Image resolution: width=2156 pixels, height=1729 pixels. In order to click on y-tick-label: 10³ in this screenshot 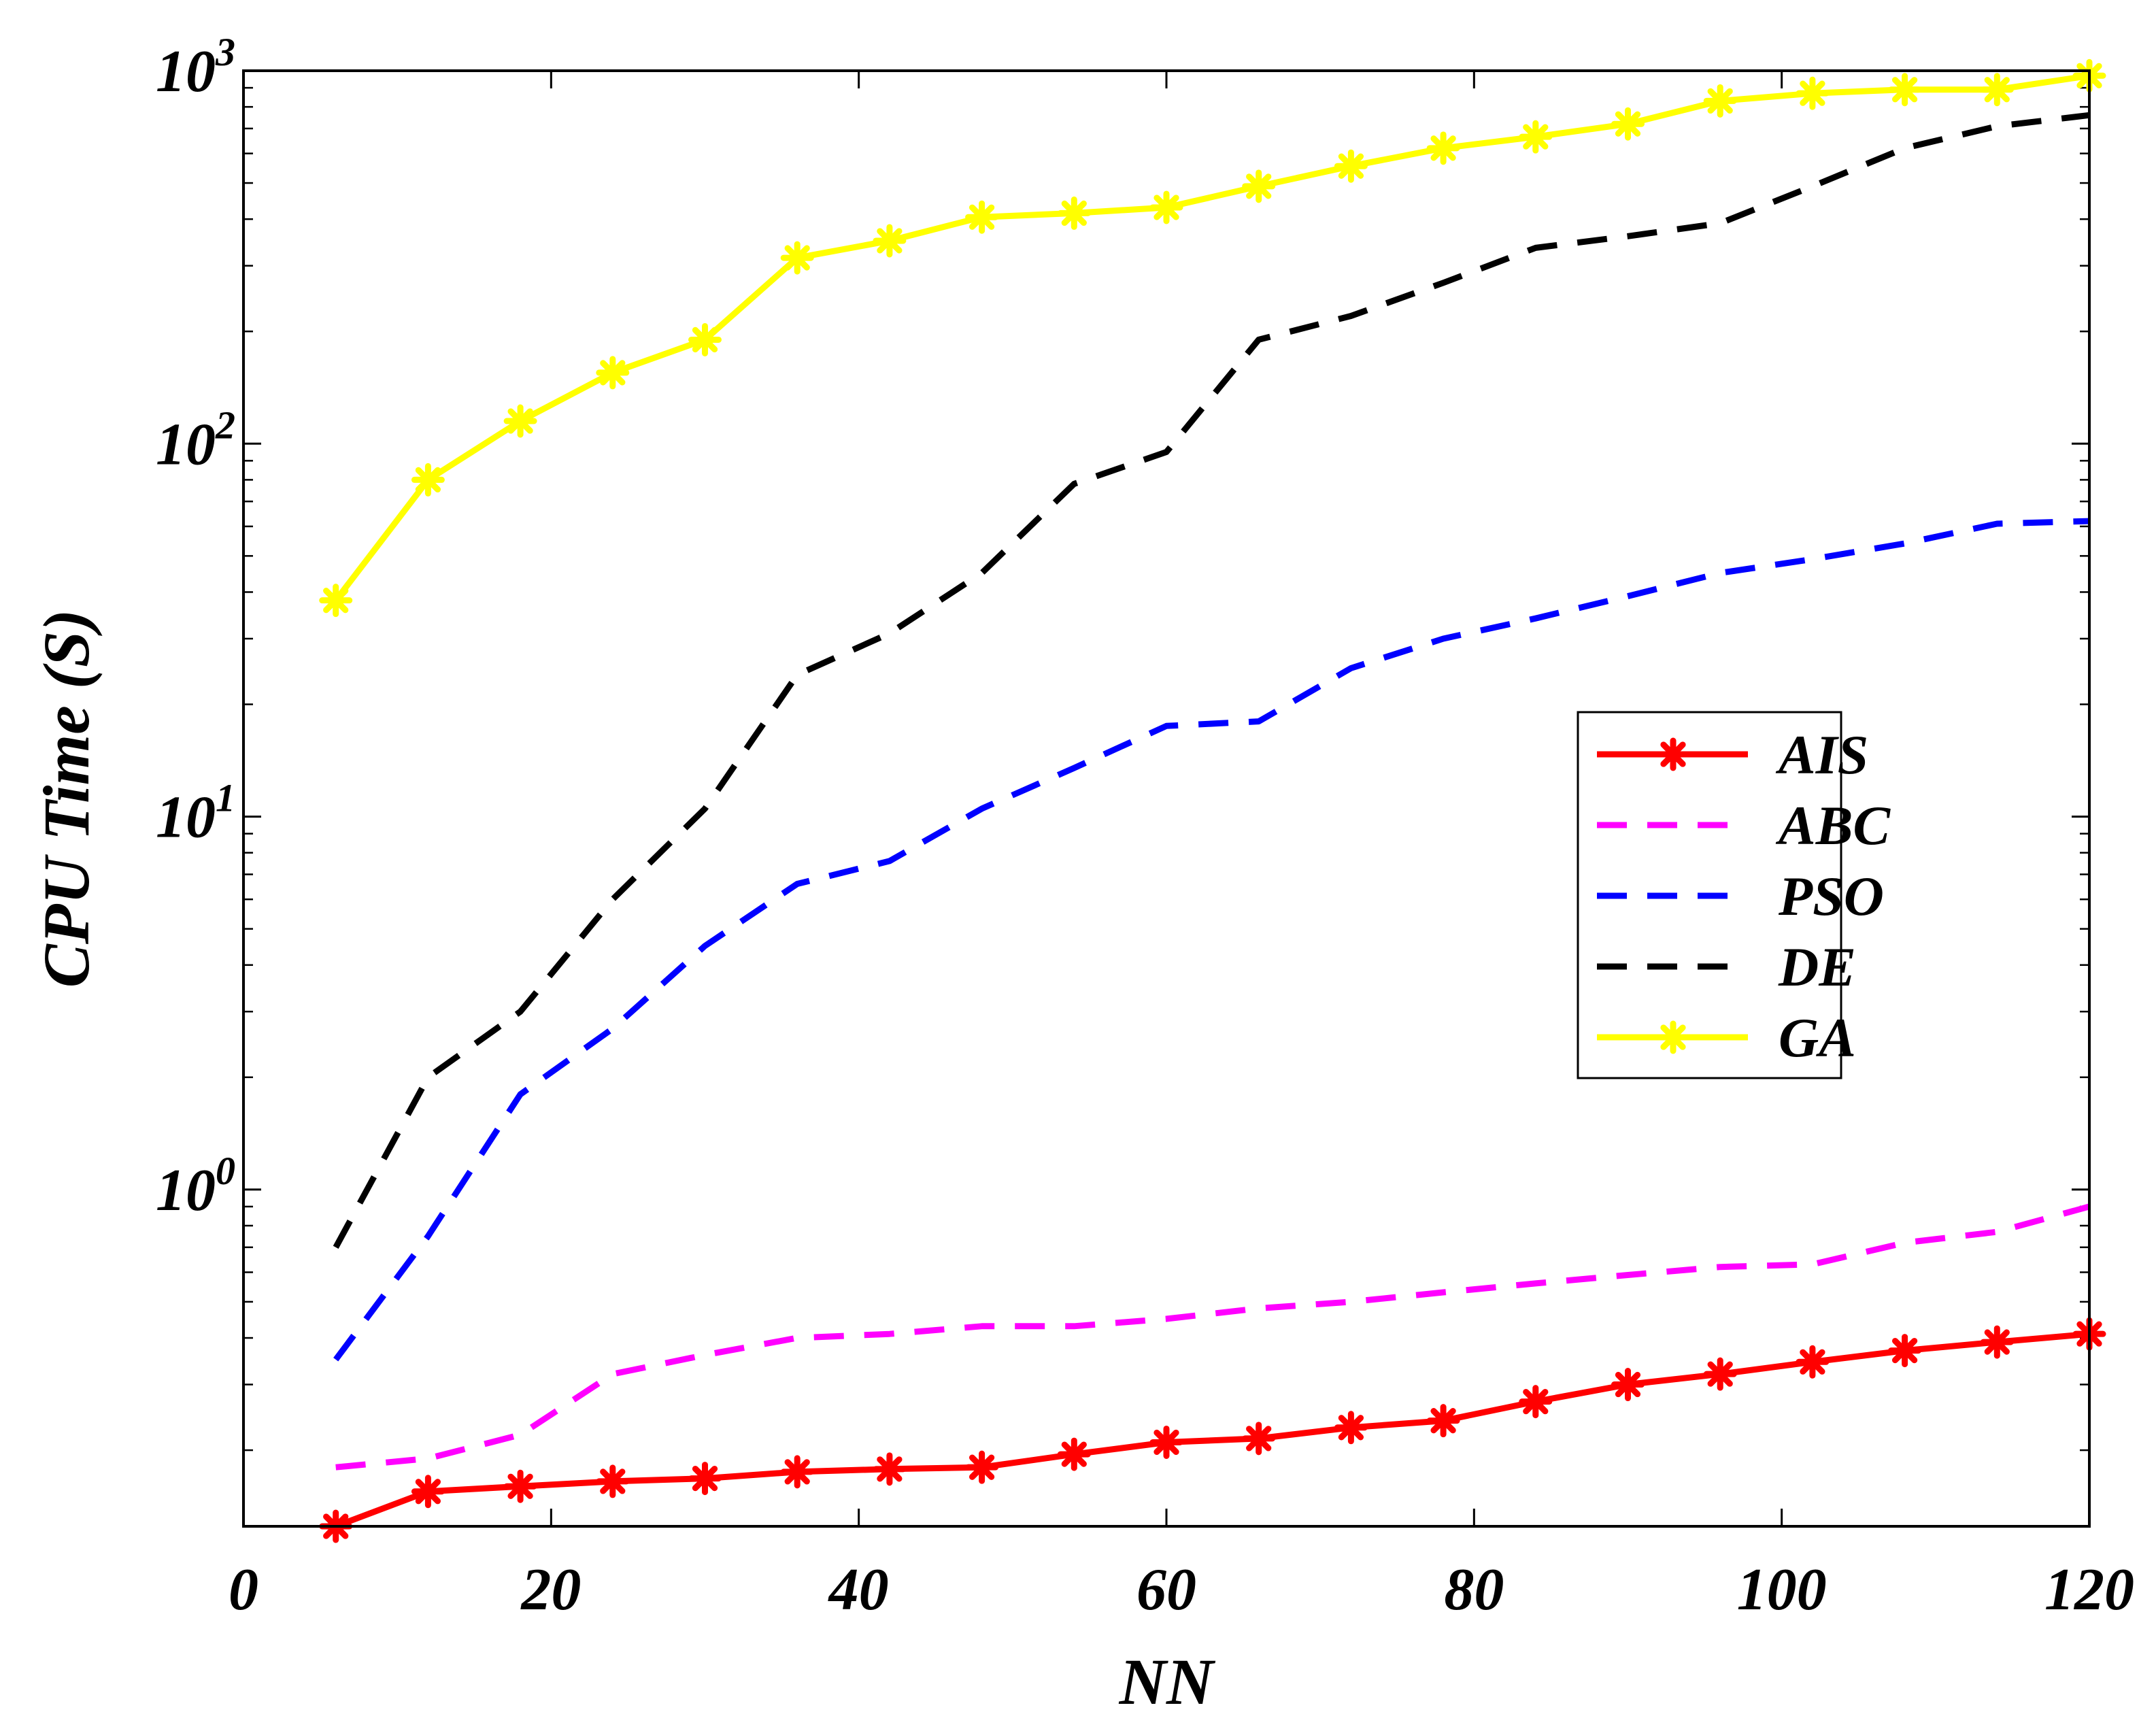, I will do `click(195, 67)`.